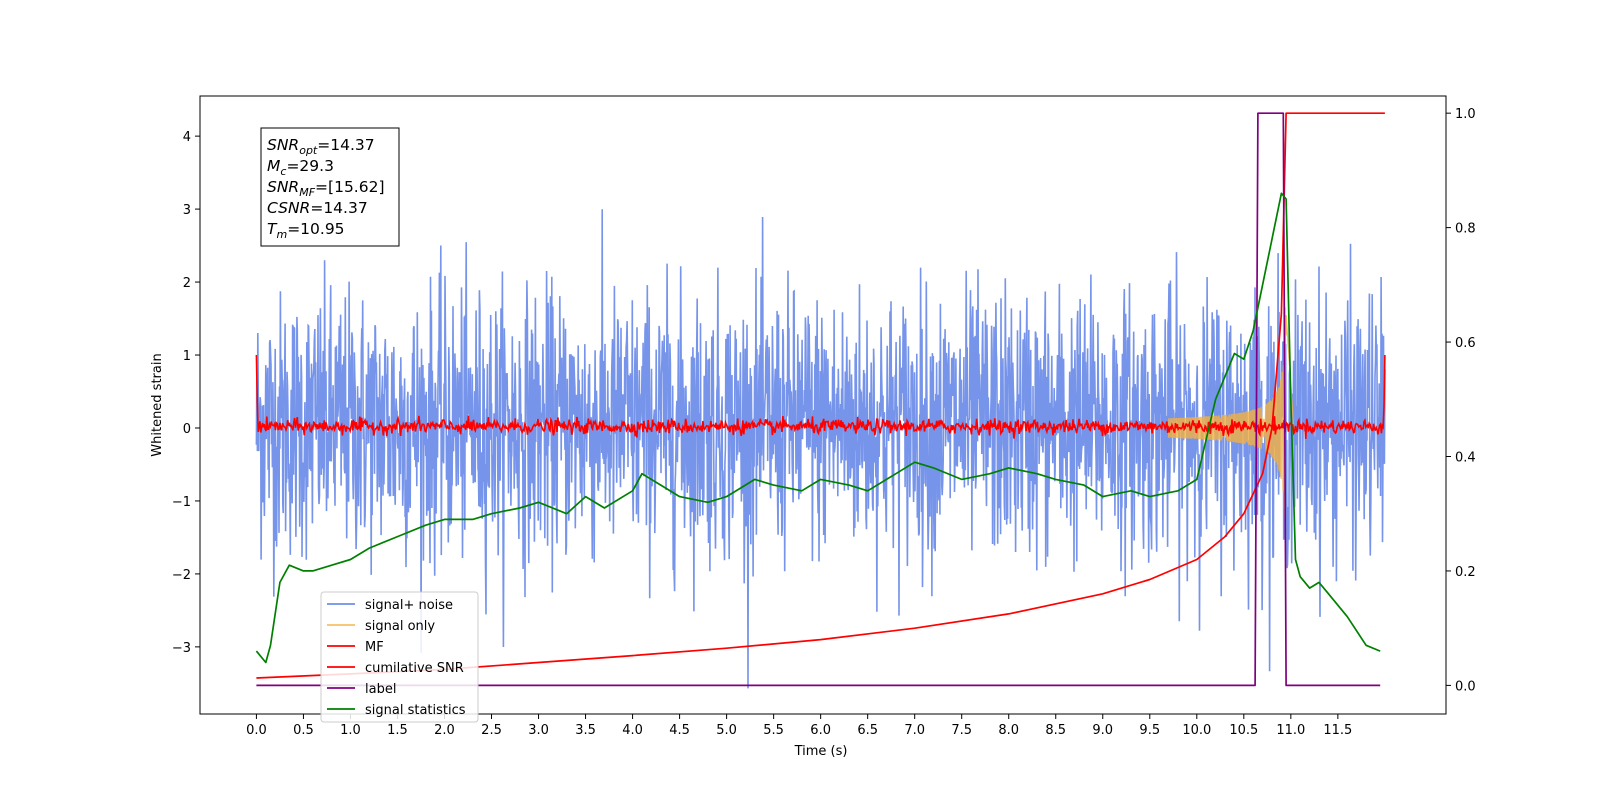 The image size is (1600, 800). What do you see at coordinates (585, 730) in the screenshot?
I see `x-tick-label: 3.5` at bounding box center [585, 730].